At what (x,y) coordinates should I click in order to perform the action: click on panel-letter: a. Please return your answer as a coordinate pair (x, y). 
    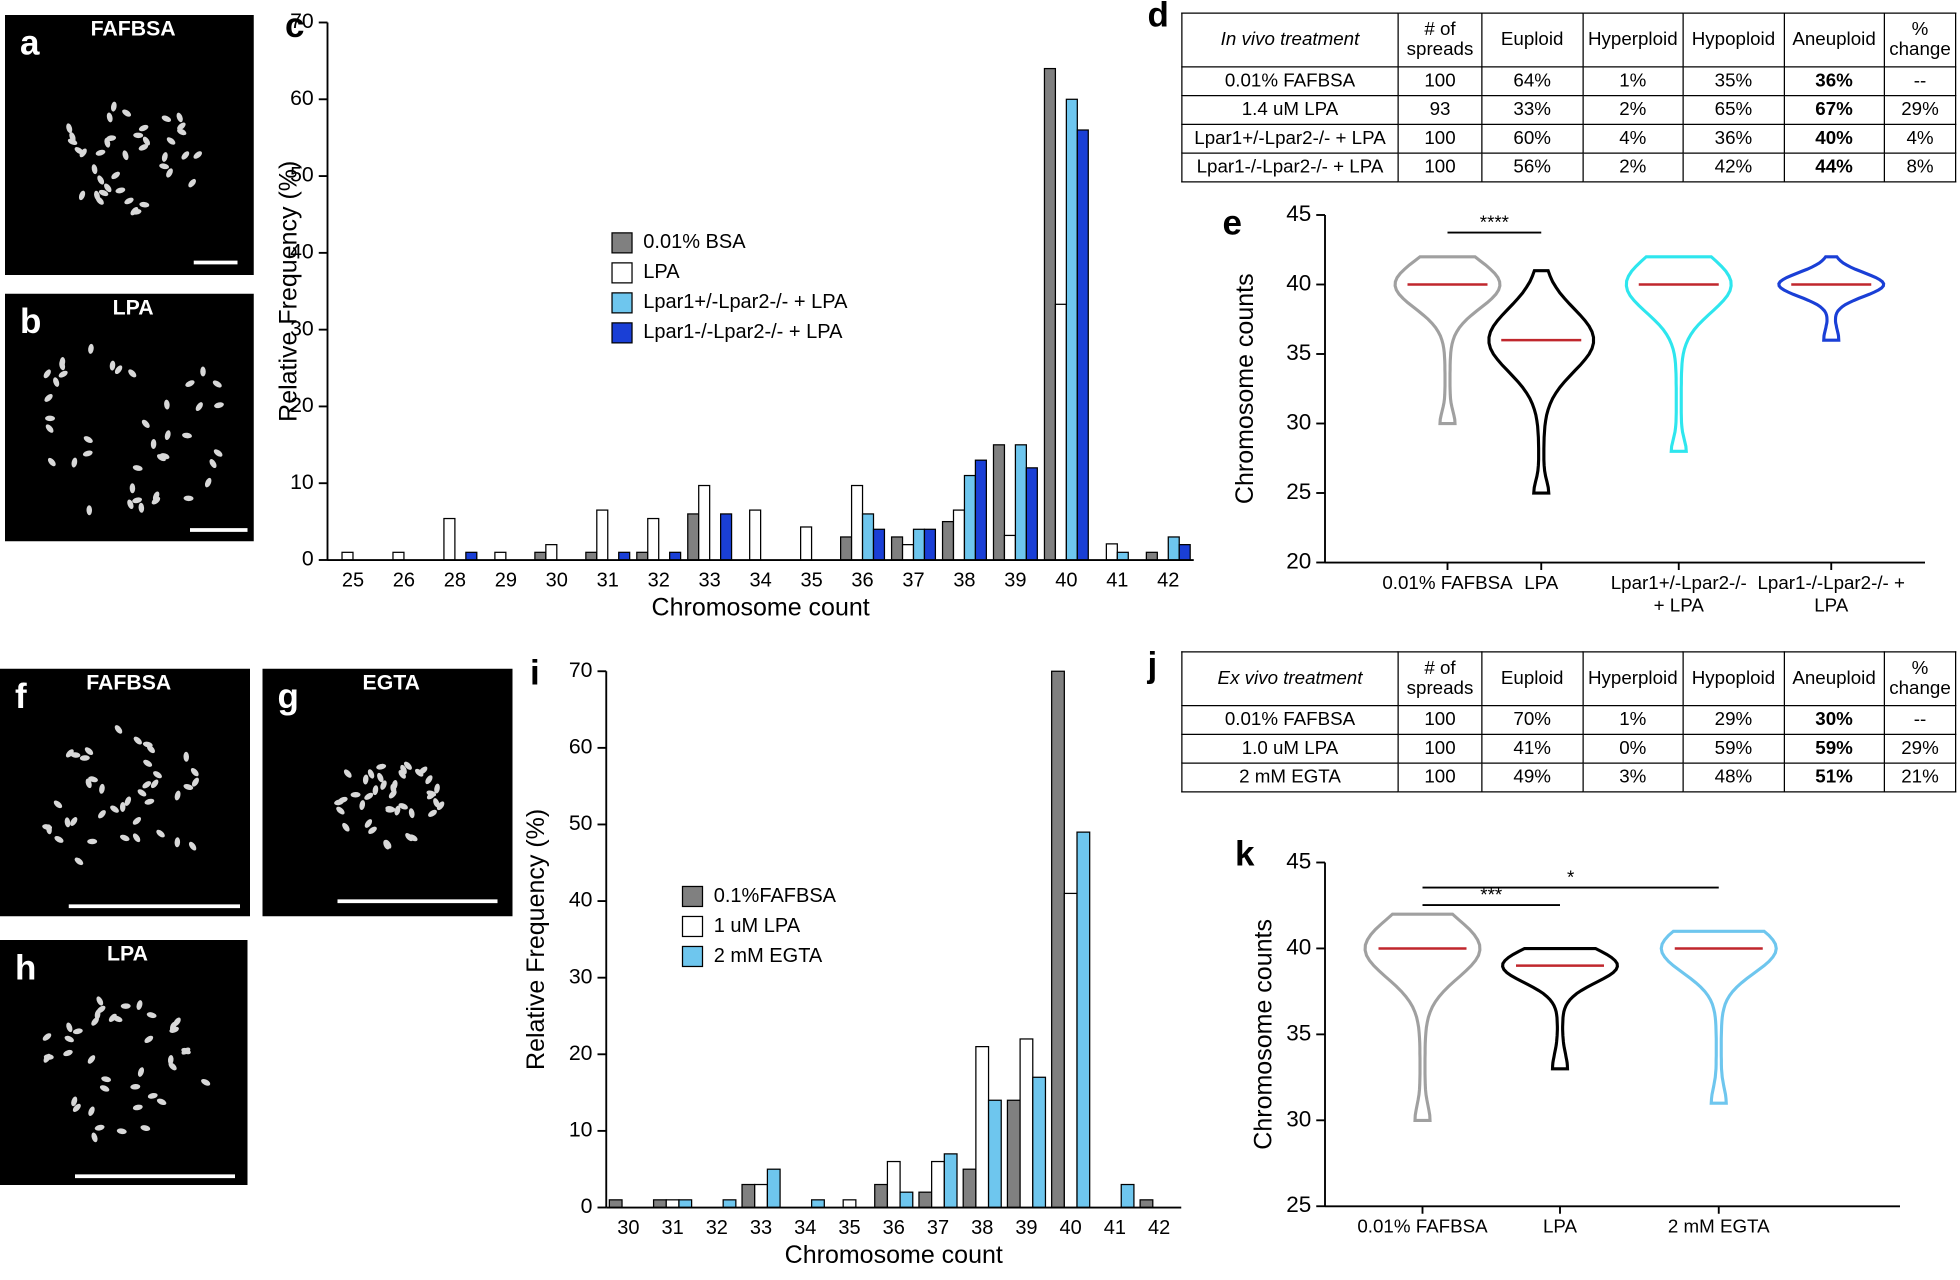
    Looking at the image, I should click on (30, 42).